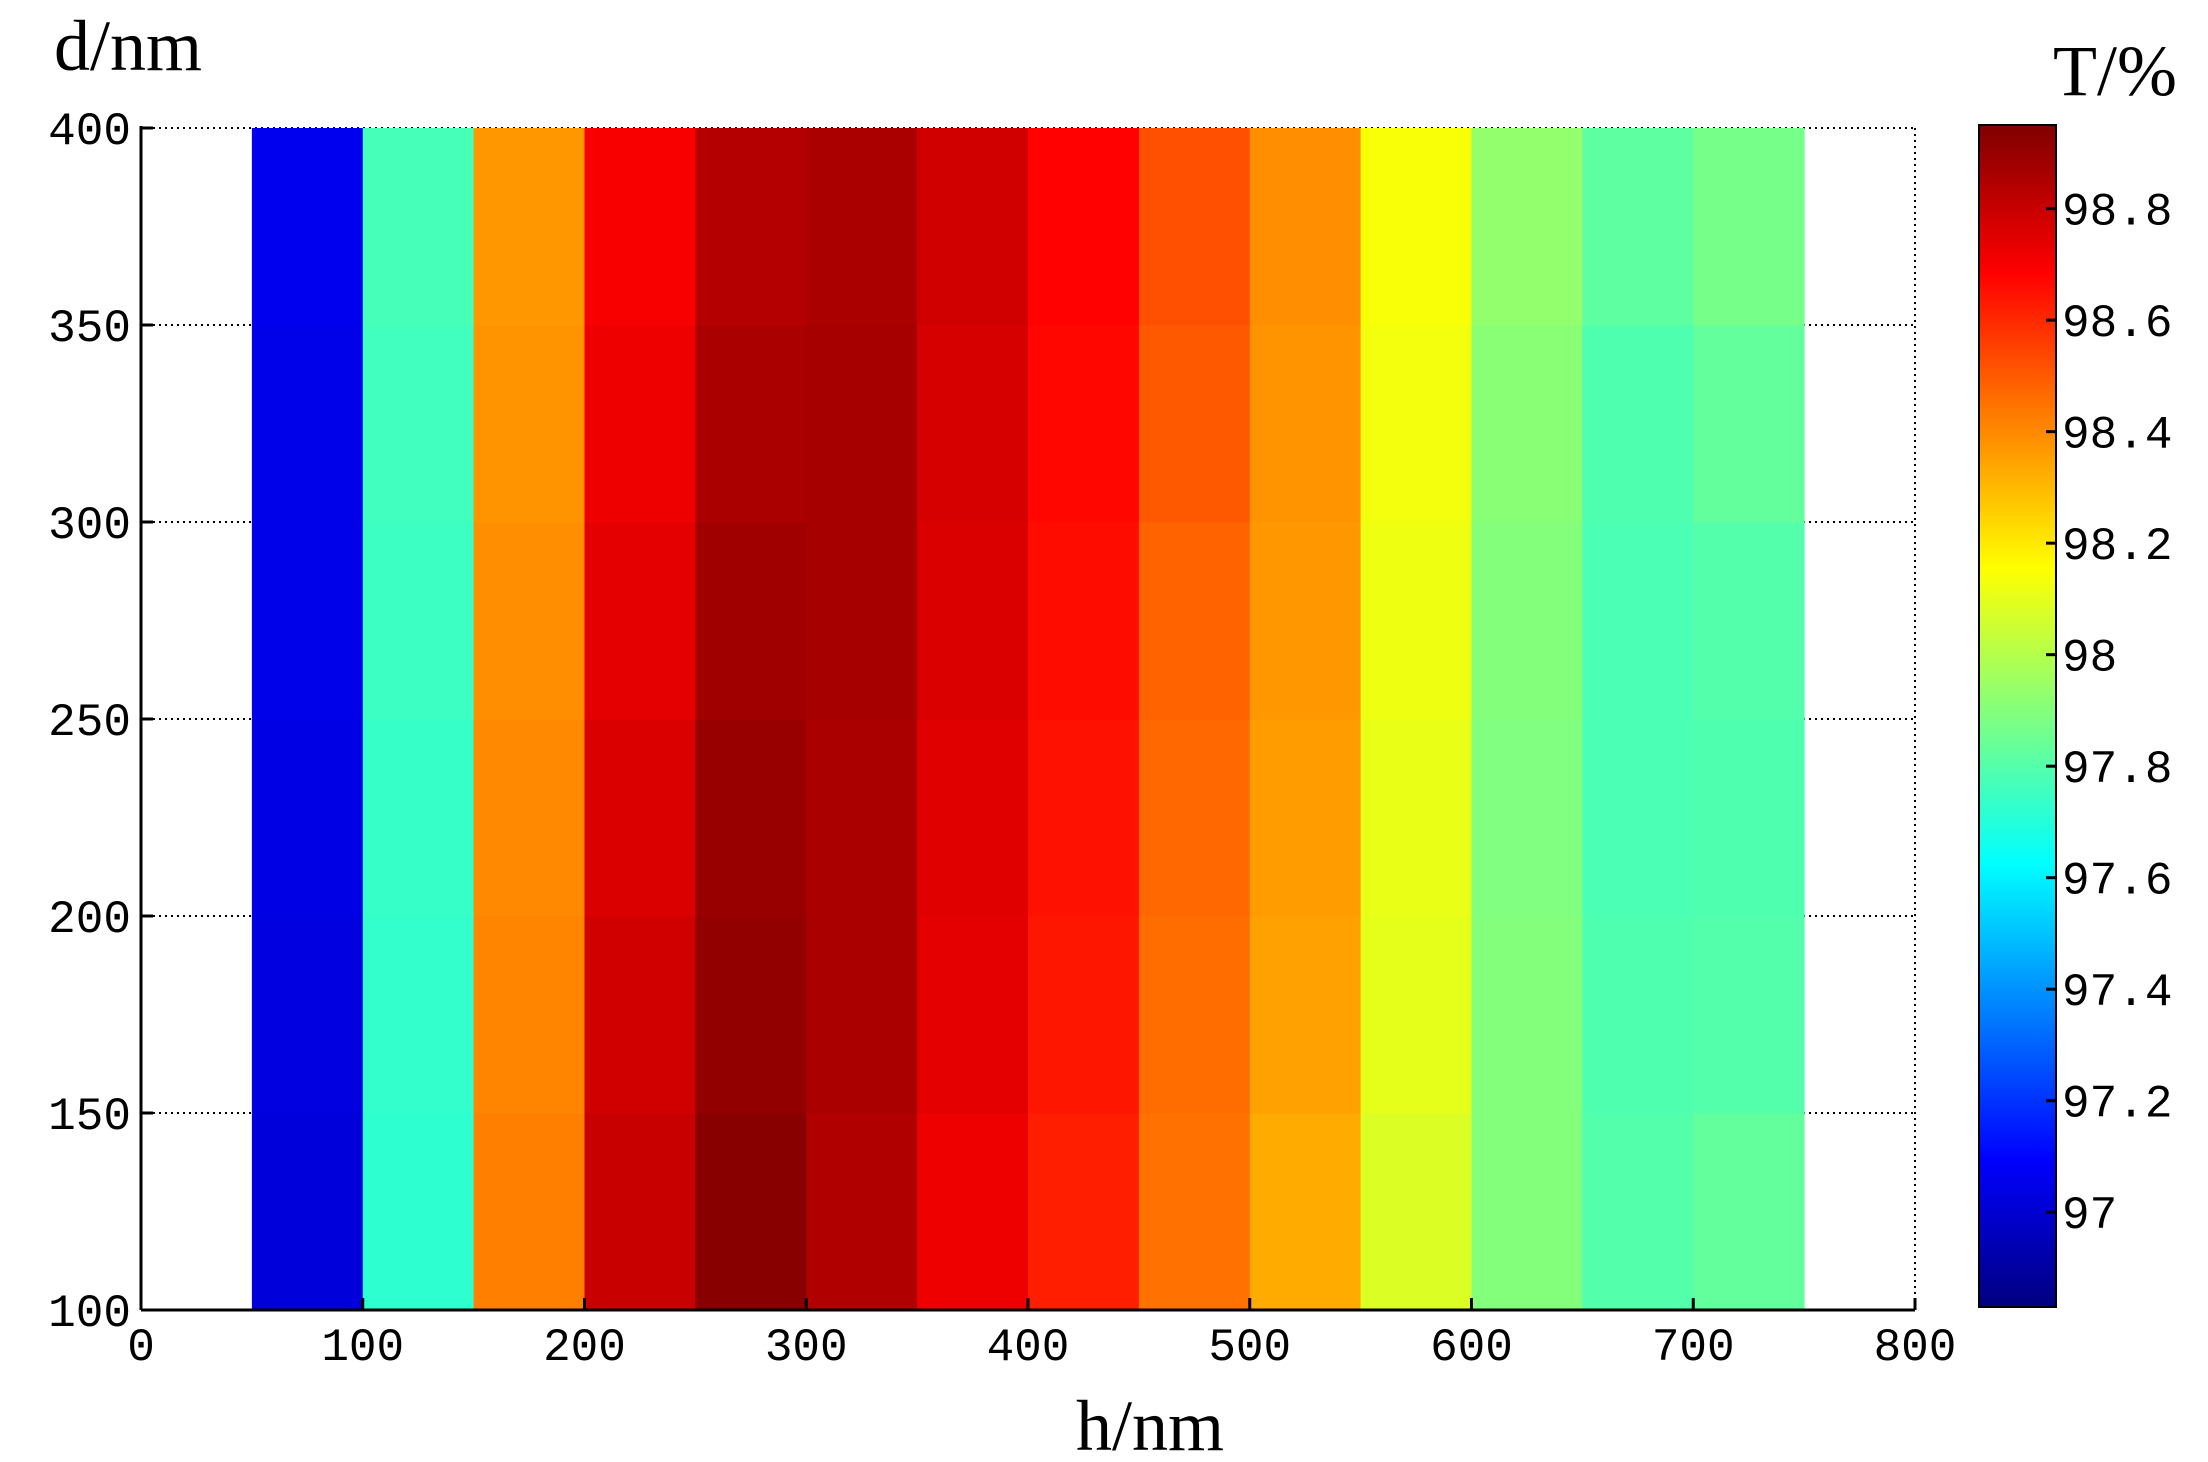 This screenshot has width=2208, height=1462. What do you see at coordinates (89, 526) in the screenshot?
I see `y-tick-label: 300` at bounding box center [89, 526].